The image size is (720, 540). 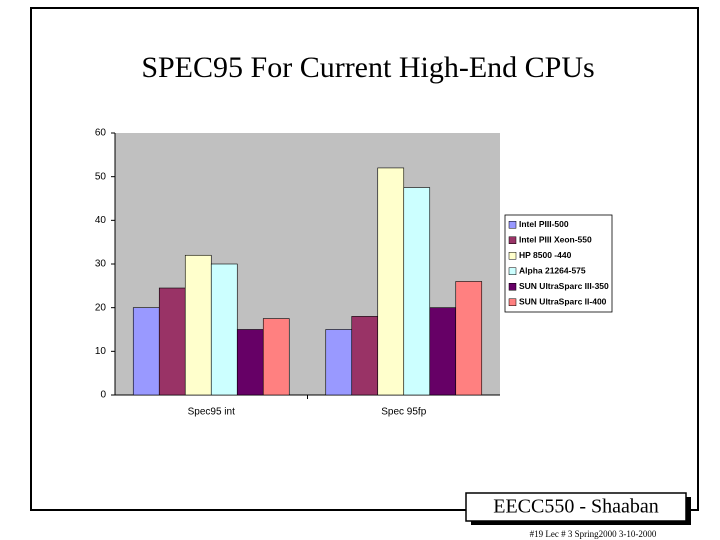 What do you see at coordinates (545, 255) in the screenshot?
I see `legend-label: HP 8500 -440` at bounding box center [545, 255].